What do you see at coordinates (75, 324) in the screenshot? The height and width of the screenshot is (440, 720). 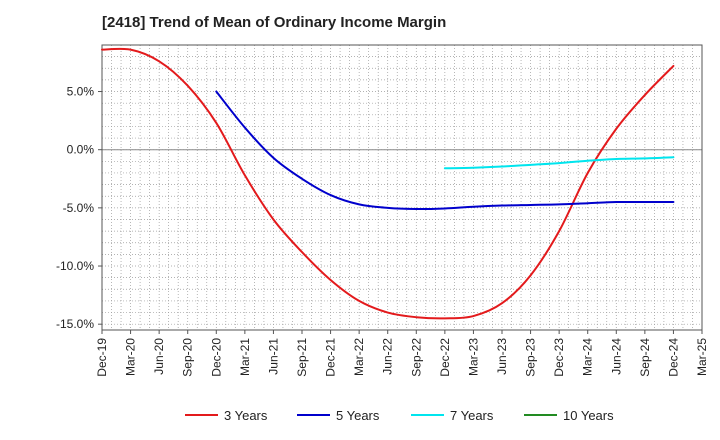 I see `y-tick-label: -15.0%` at bounding box center [75, 324].